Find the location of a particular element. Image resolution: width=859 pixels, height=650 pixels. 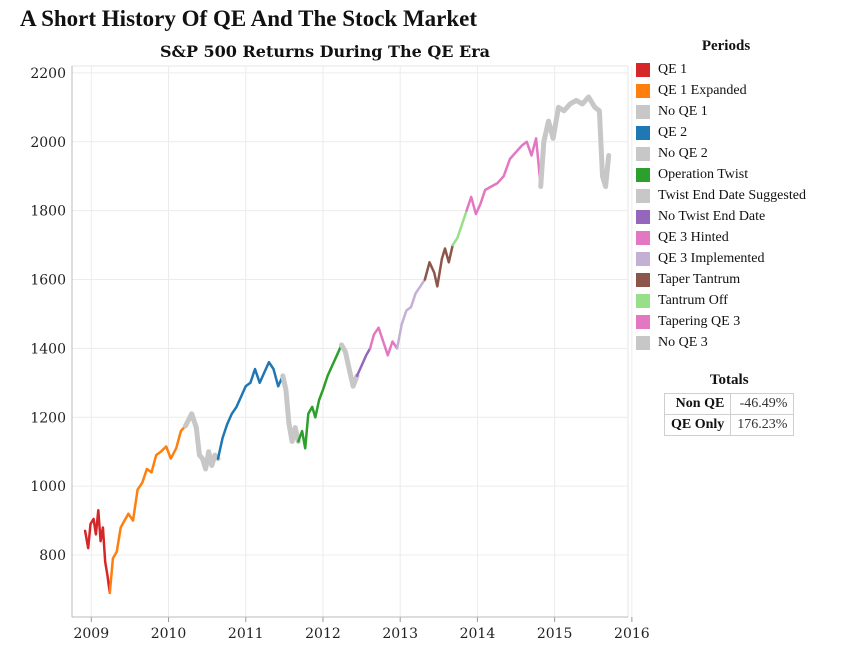

legend-item: Taper Tantrum is located at coordinates (746, 279).